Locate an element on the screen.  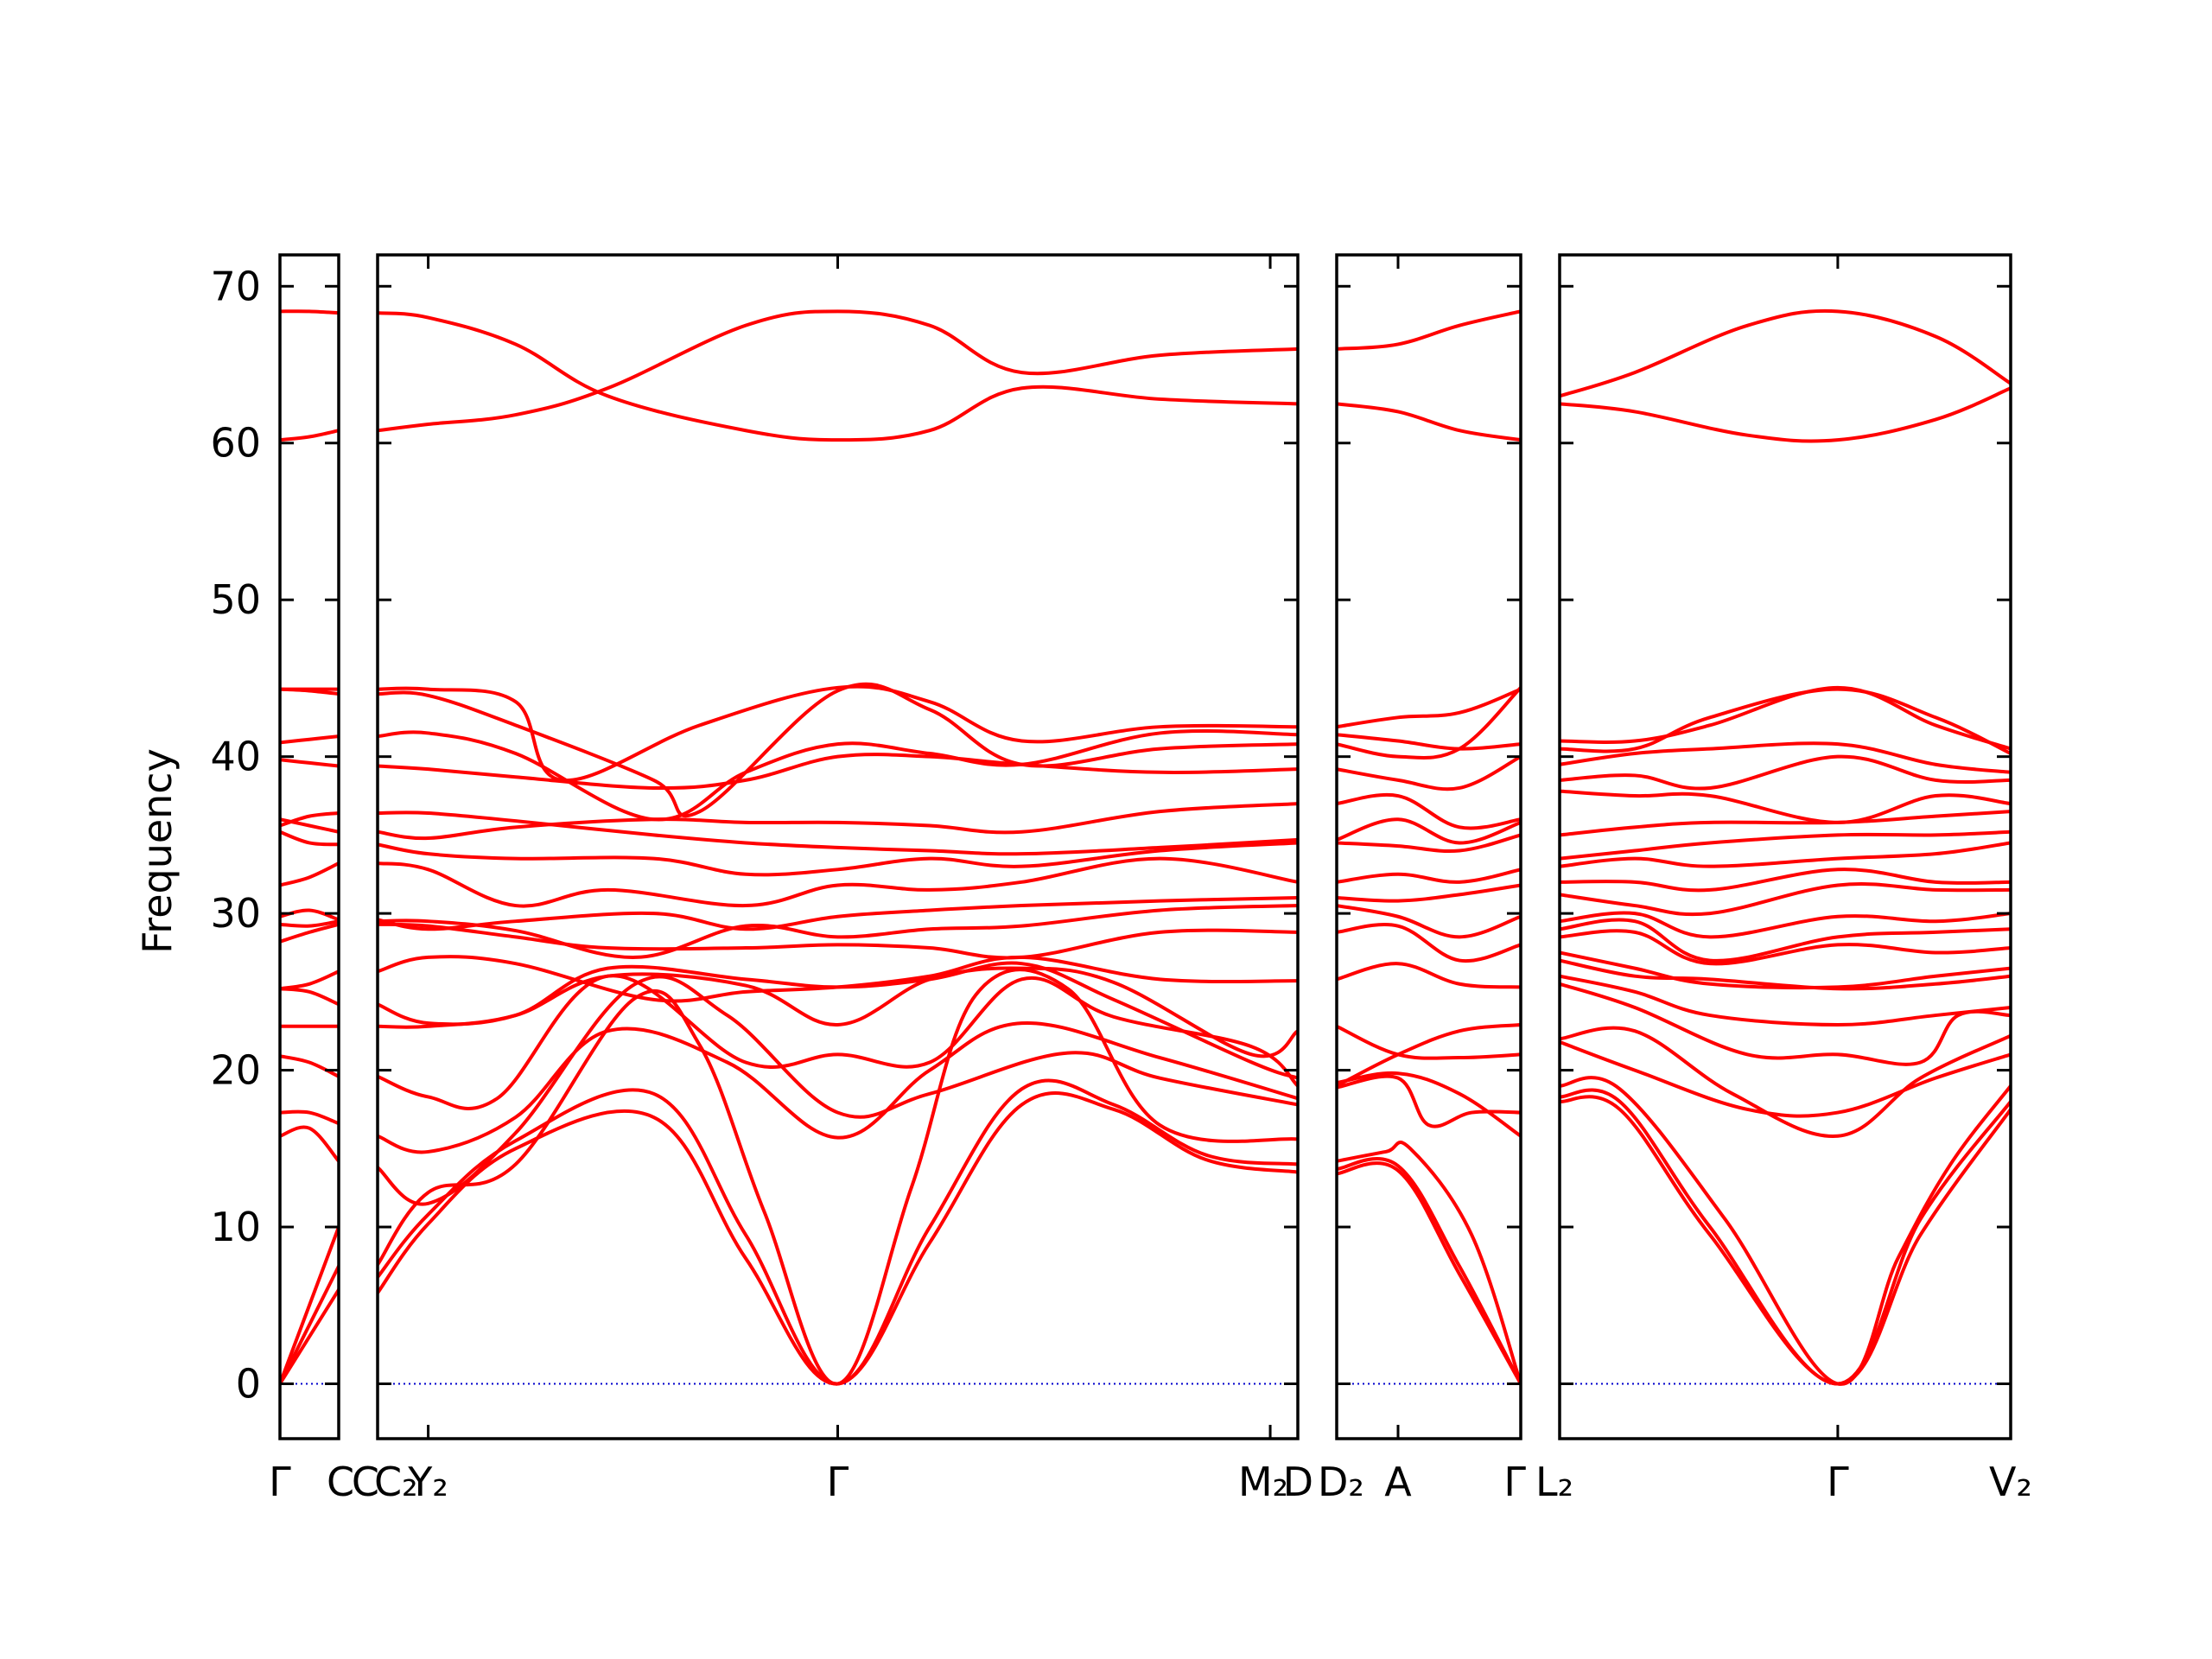
x-tick-label: L₂ is located at coordinates (1554, 1482).